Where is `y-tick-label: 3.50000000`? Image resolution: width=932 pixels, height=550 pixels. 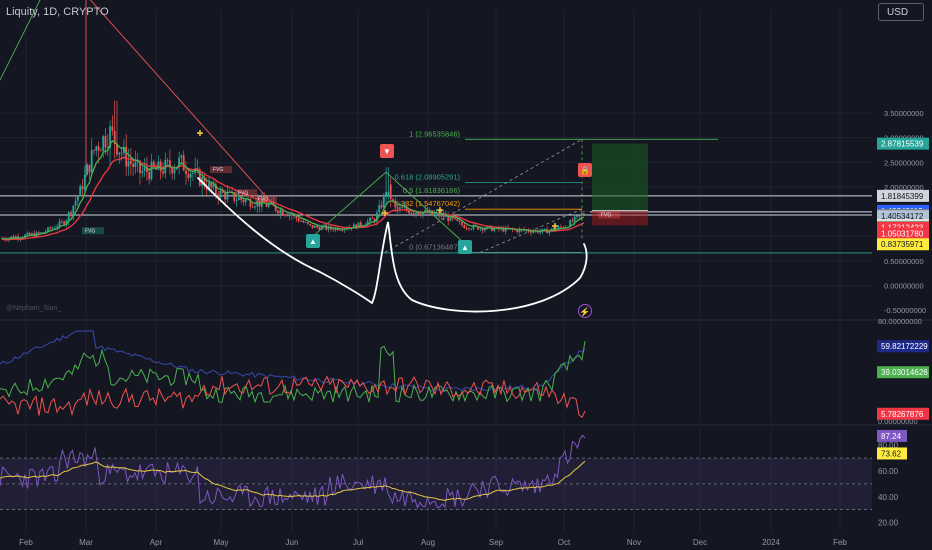 y-tick-label: 3.50000000 is located at coordinates (904, 113).